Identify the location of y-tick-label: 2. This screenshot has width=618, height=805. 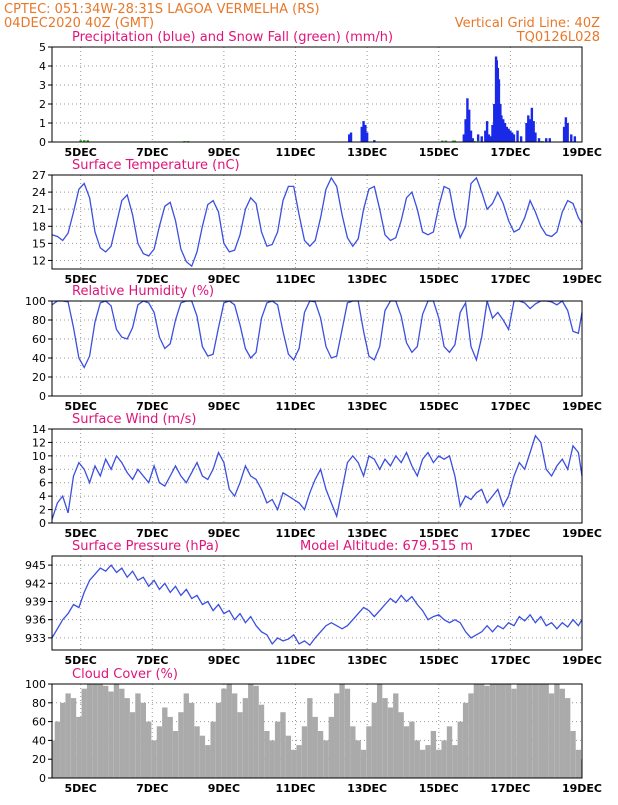
(42, 104).